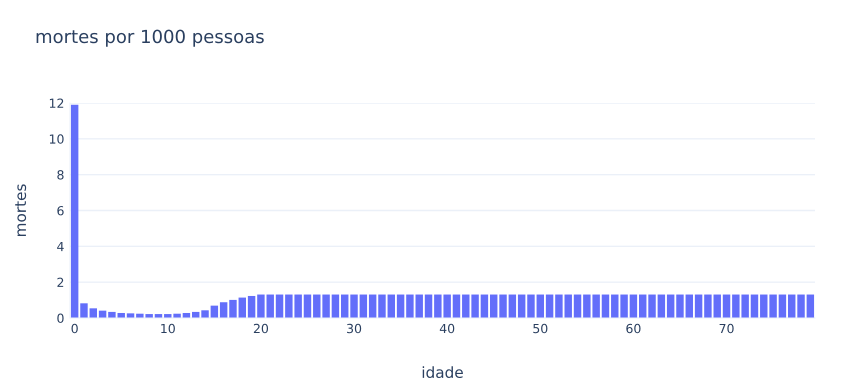  I want to click on y-tick-label: 6, so click(60, 211).